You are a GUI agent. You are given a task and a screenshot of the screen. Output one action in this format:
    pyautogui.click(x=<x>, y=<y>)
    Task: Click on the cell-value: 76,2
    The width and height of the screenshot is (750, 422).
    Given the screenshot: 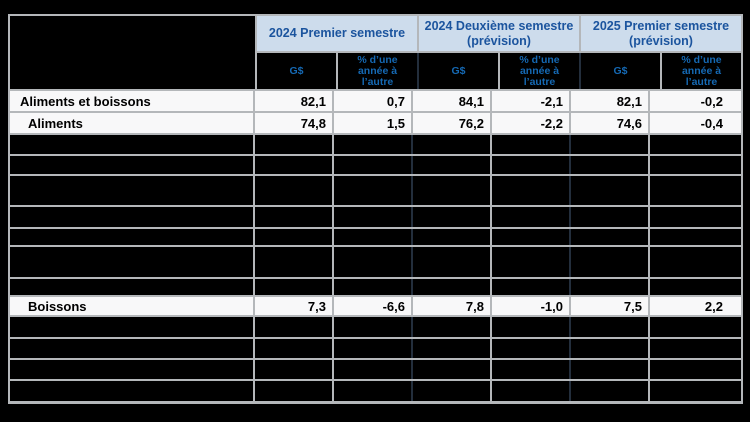 What is the action you would take?
    pyautogui.click(x=452, y=123)
    